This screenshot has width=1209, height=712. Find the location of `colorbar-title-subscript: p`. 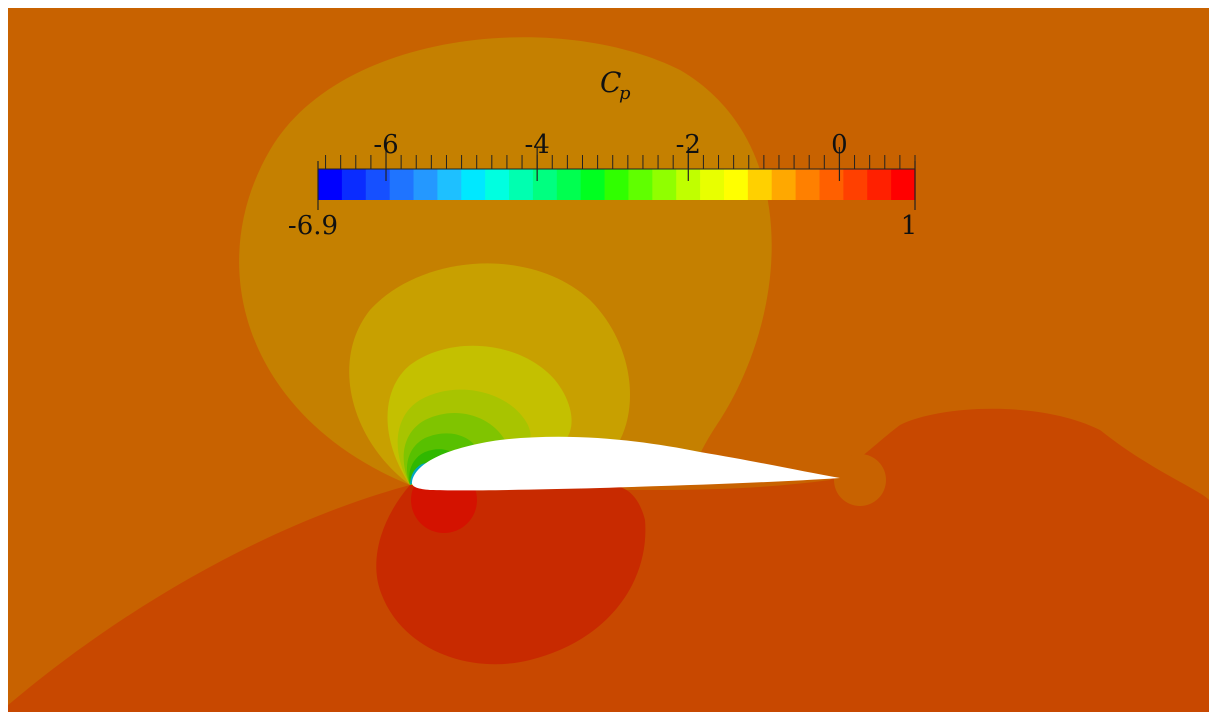

colorbar-title-subscript: p is located at coordinates (625, 93).